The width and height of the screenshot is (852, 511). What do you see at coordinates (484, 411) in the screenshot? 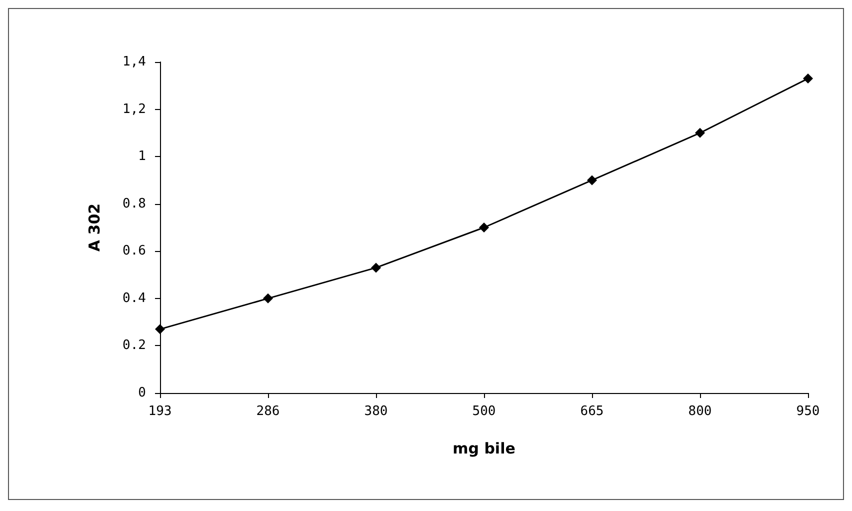
I see `x-tick-label: 500` at bounding box center [484, 411].